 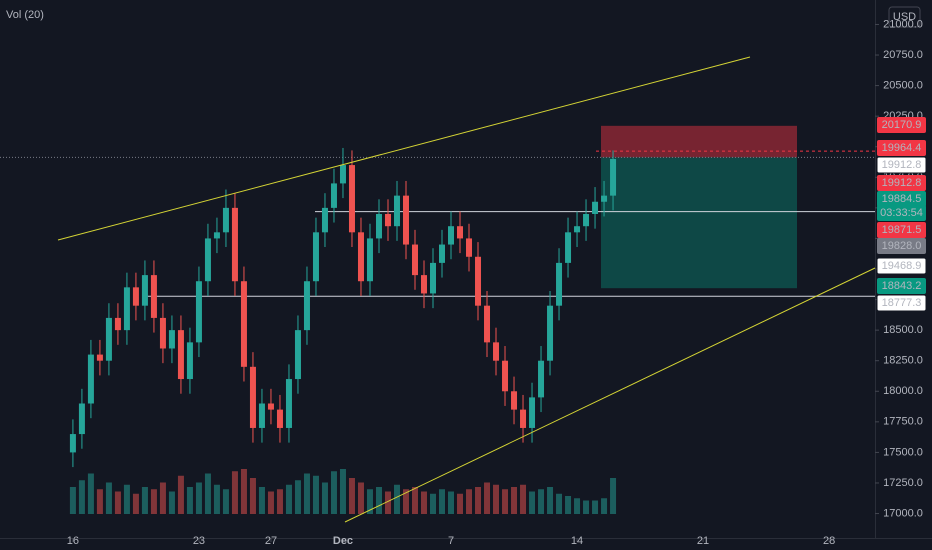 What do you see at coordinates (901, 213) in the screenshot?
I see `price-label: 03:33:54` at bounding box center [901, 213].